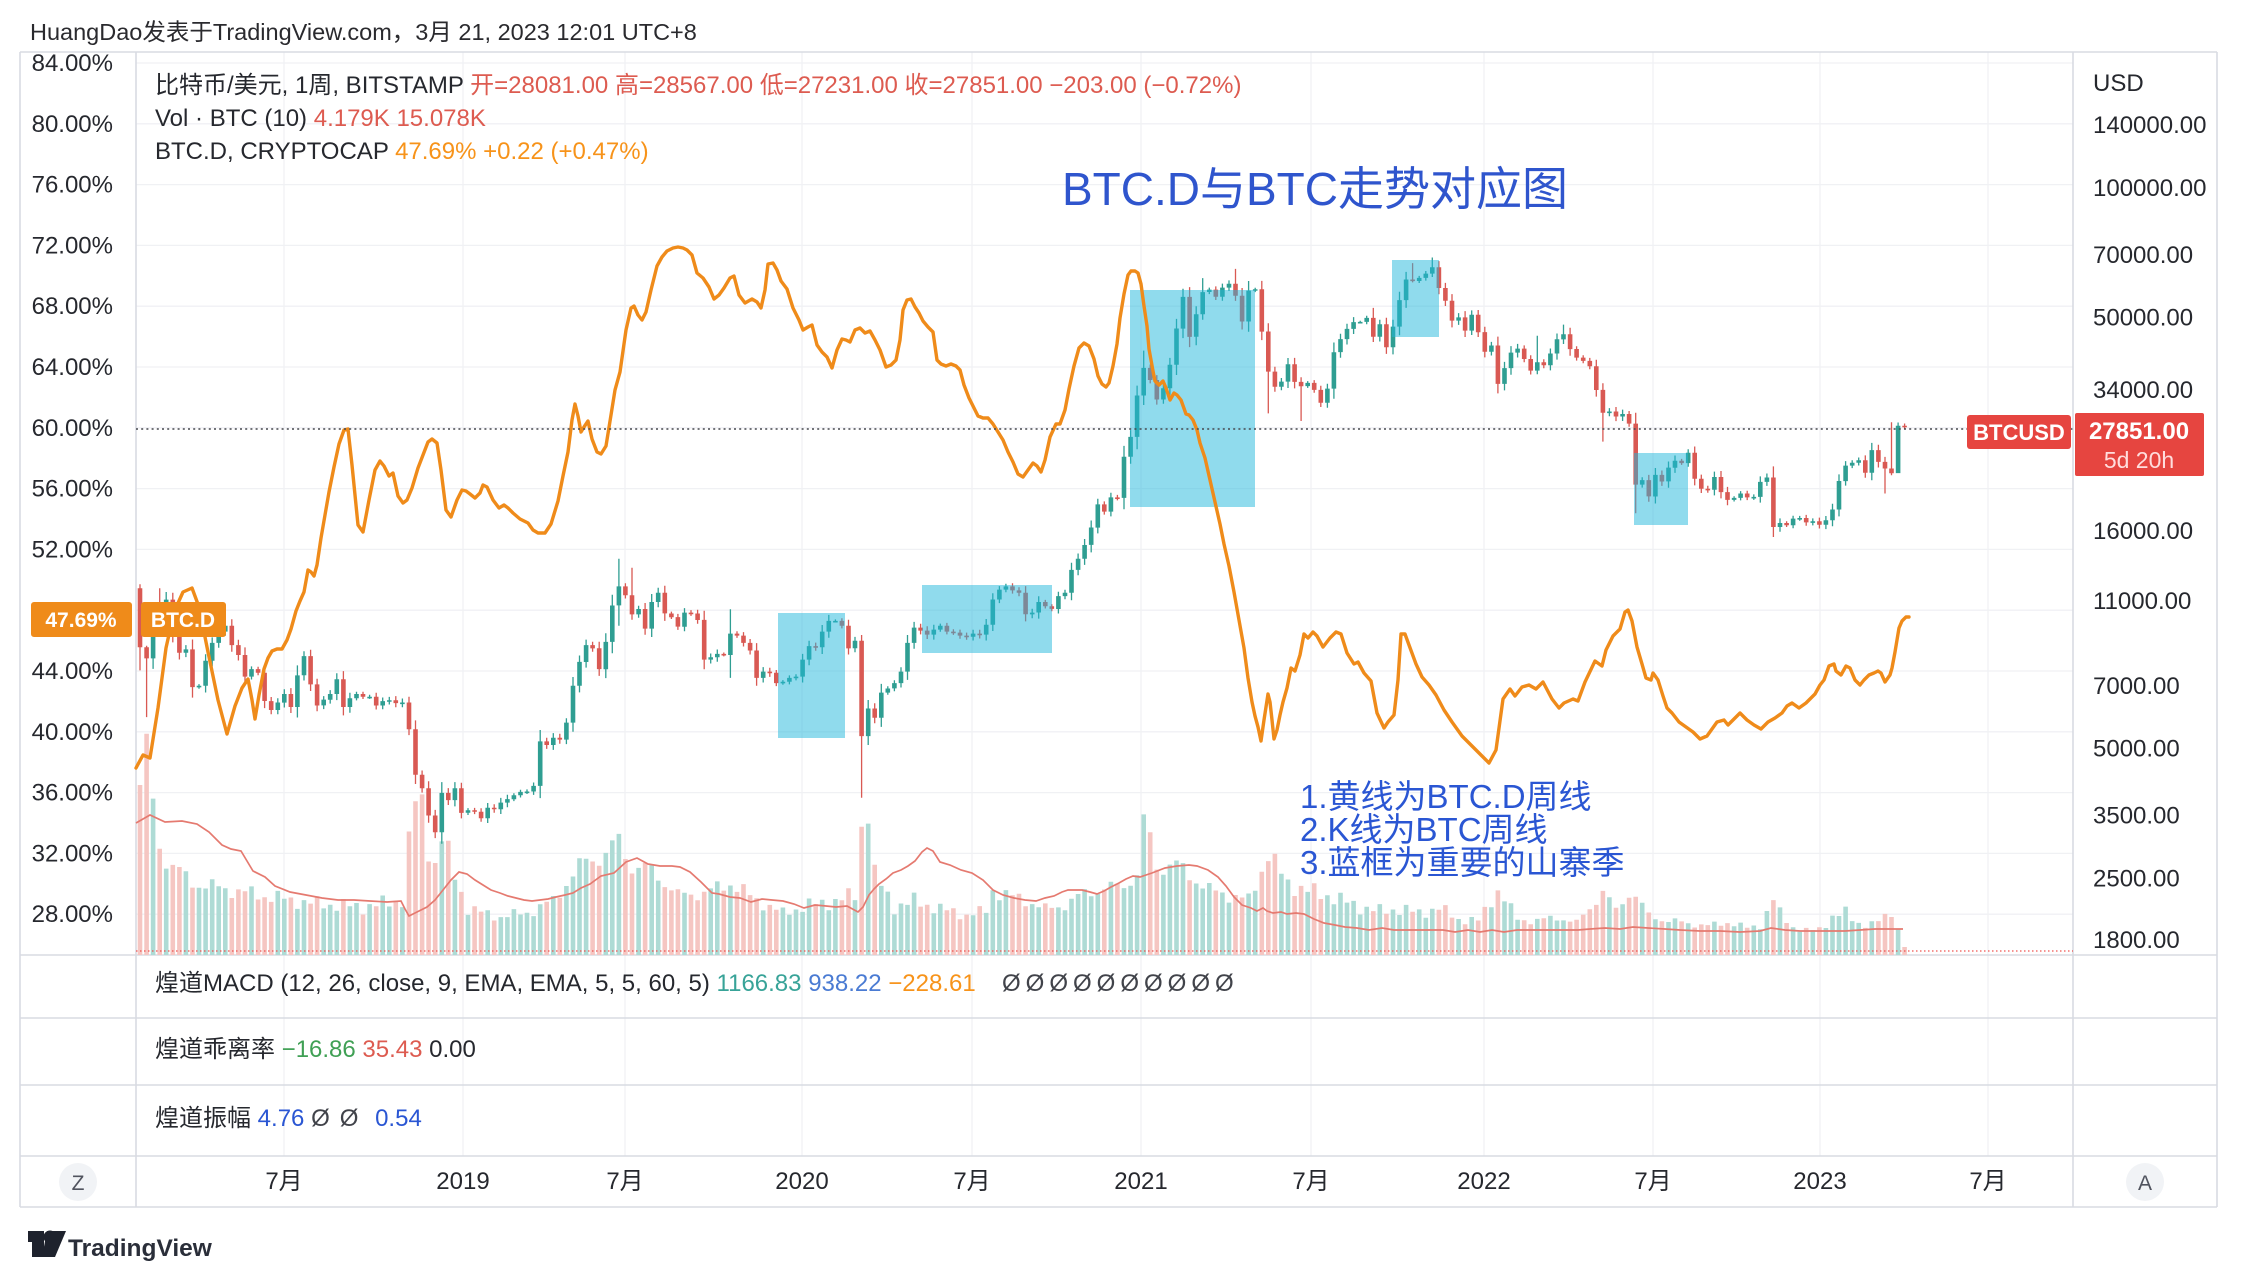 This screenshot has width=2246, height=1280. Describe the element at coordinates (72, 185) in the screenshot. I see `svg-text: 76.00%` at that location.